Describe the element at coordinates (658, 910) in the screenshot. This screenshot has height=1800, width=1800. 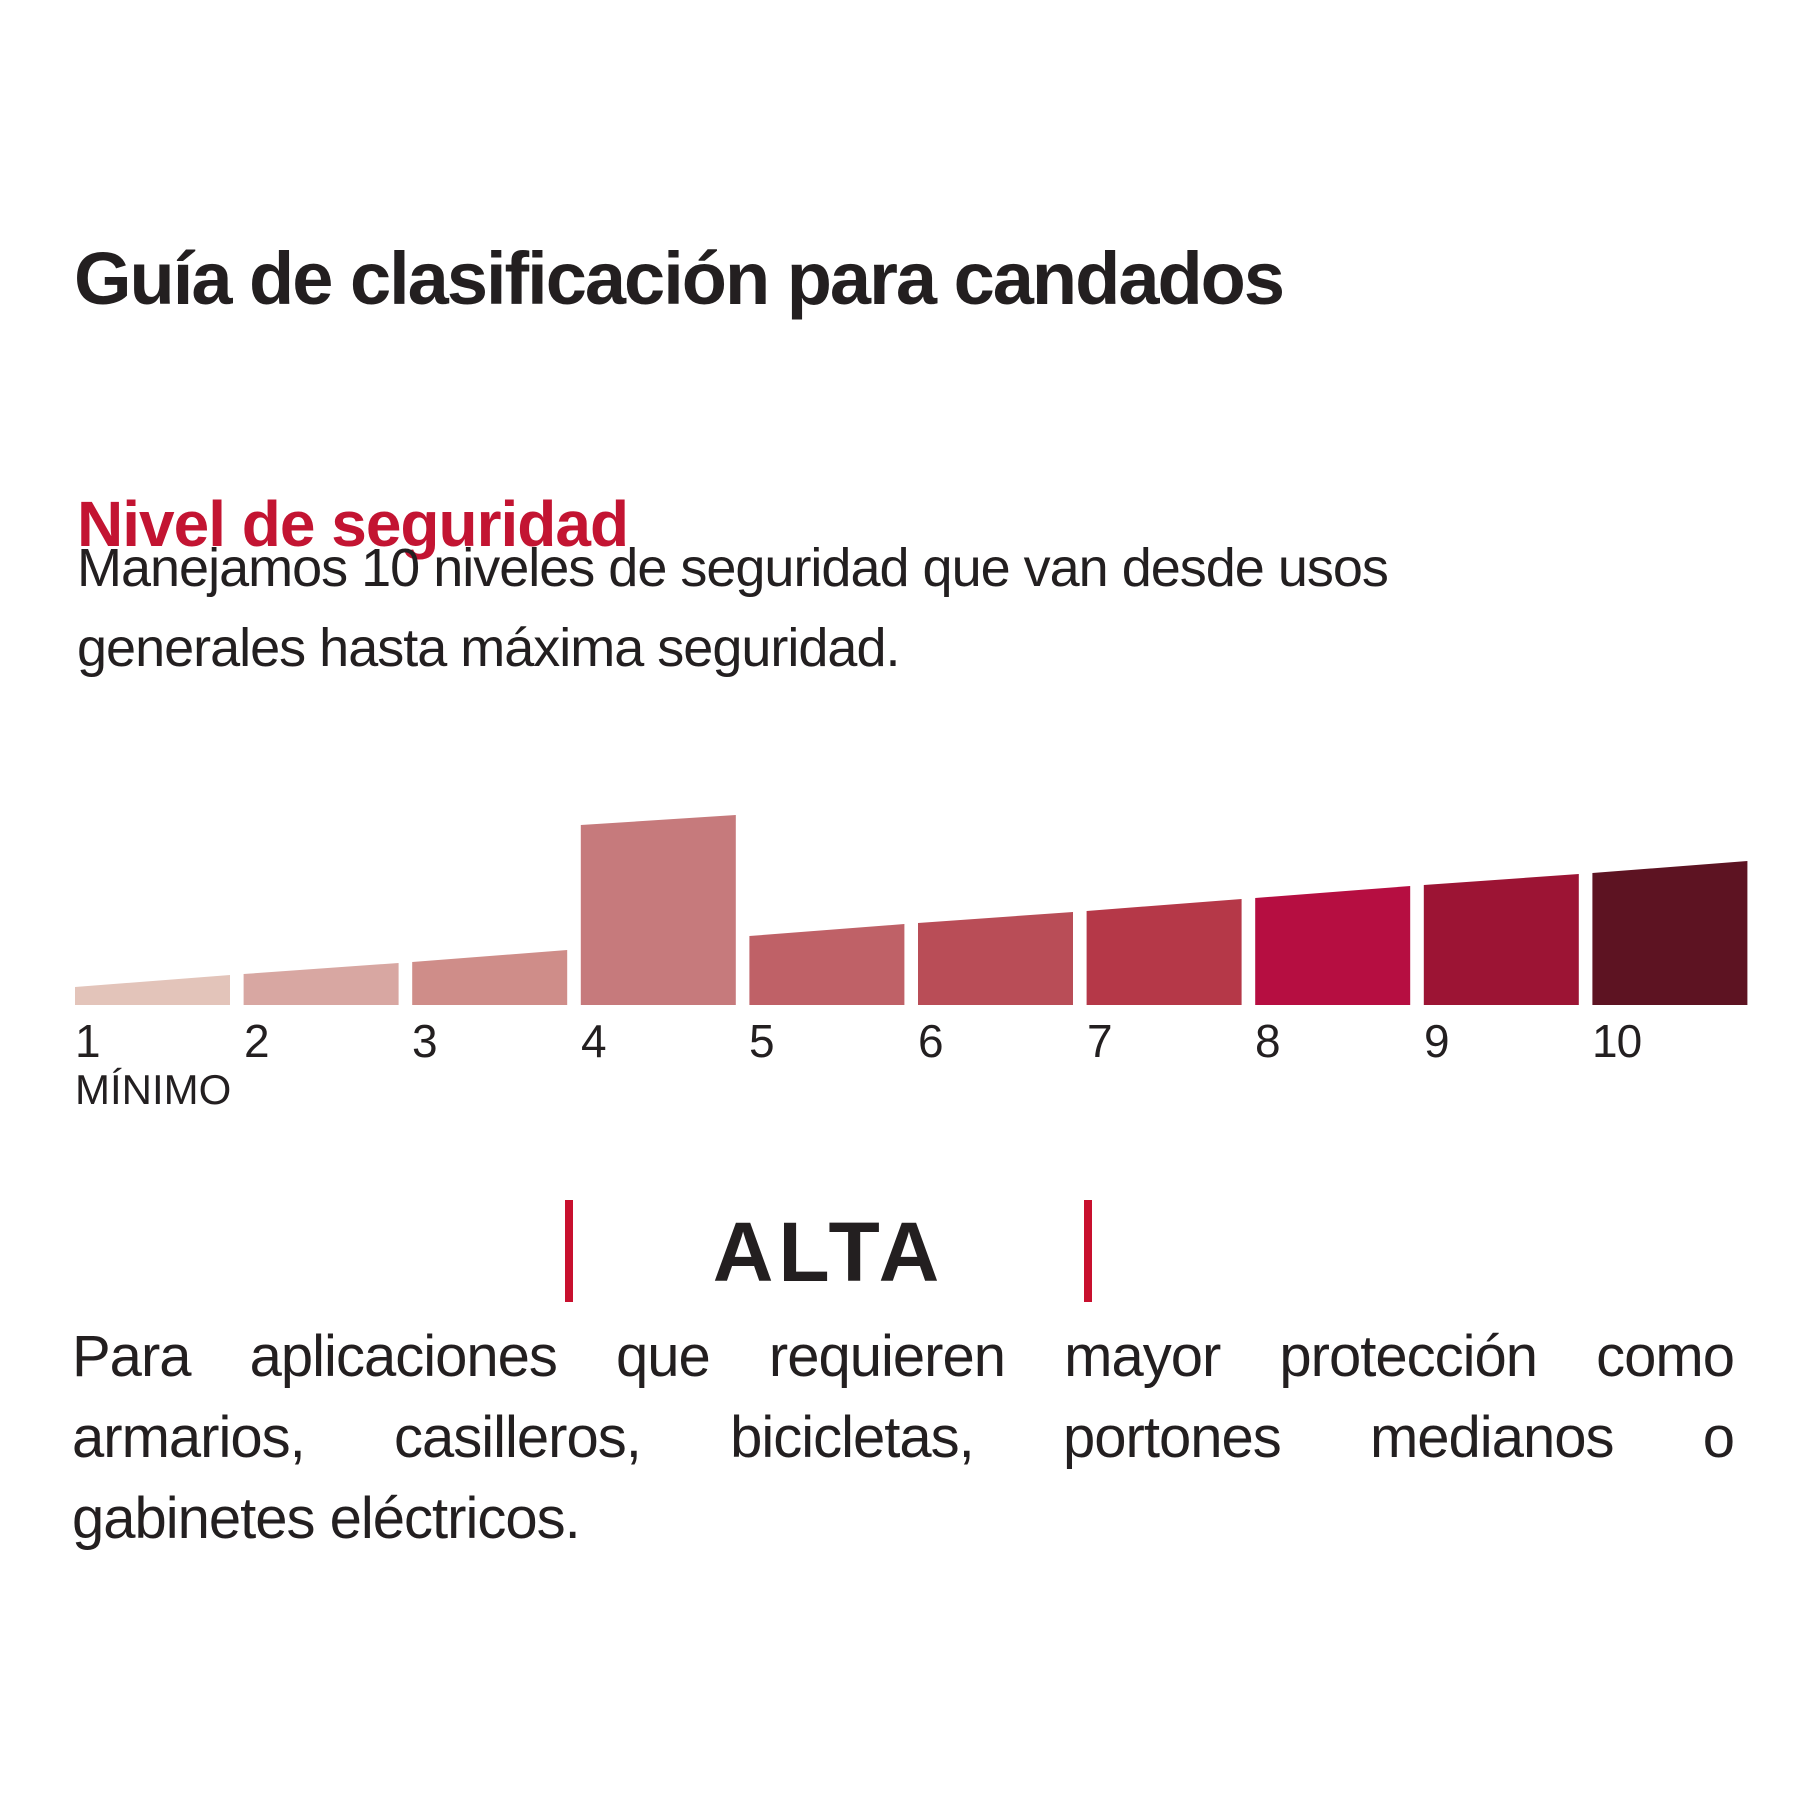
I see `bar-level-4-highlighted` at that location.